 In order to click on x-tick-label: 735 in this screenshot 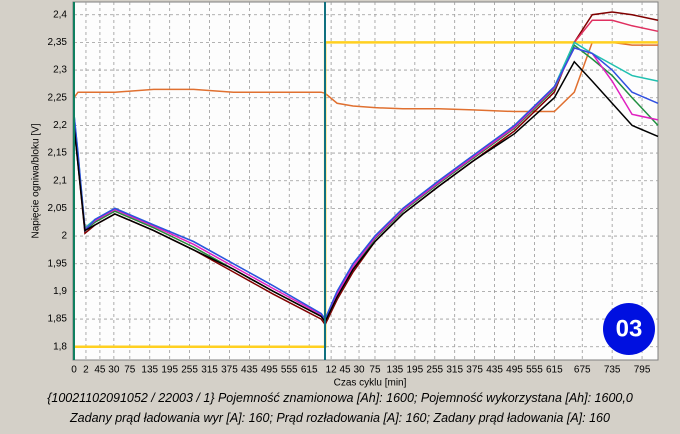, I will do `click(612, 370)`.